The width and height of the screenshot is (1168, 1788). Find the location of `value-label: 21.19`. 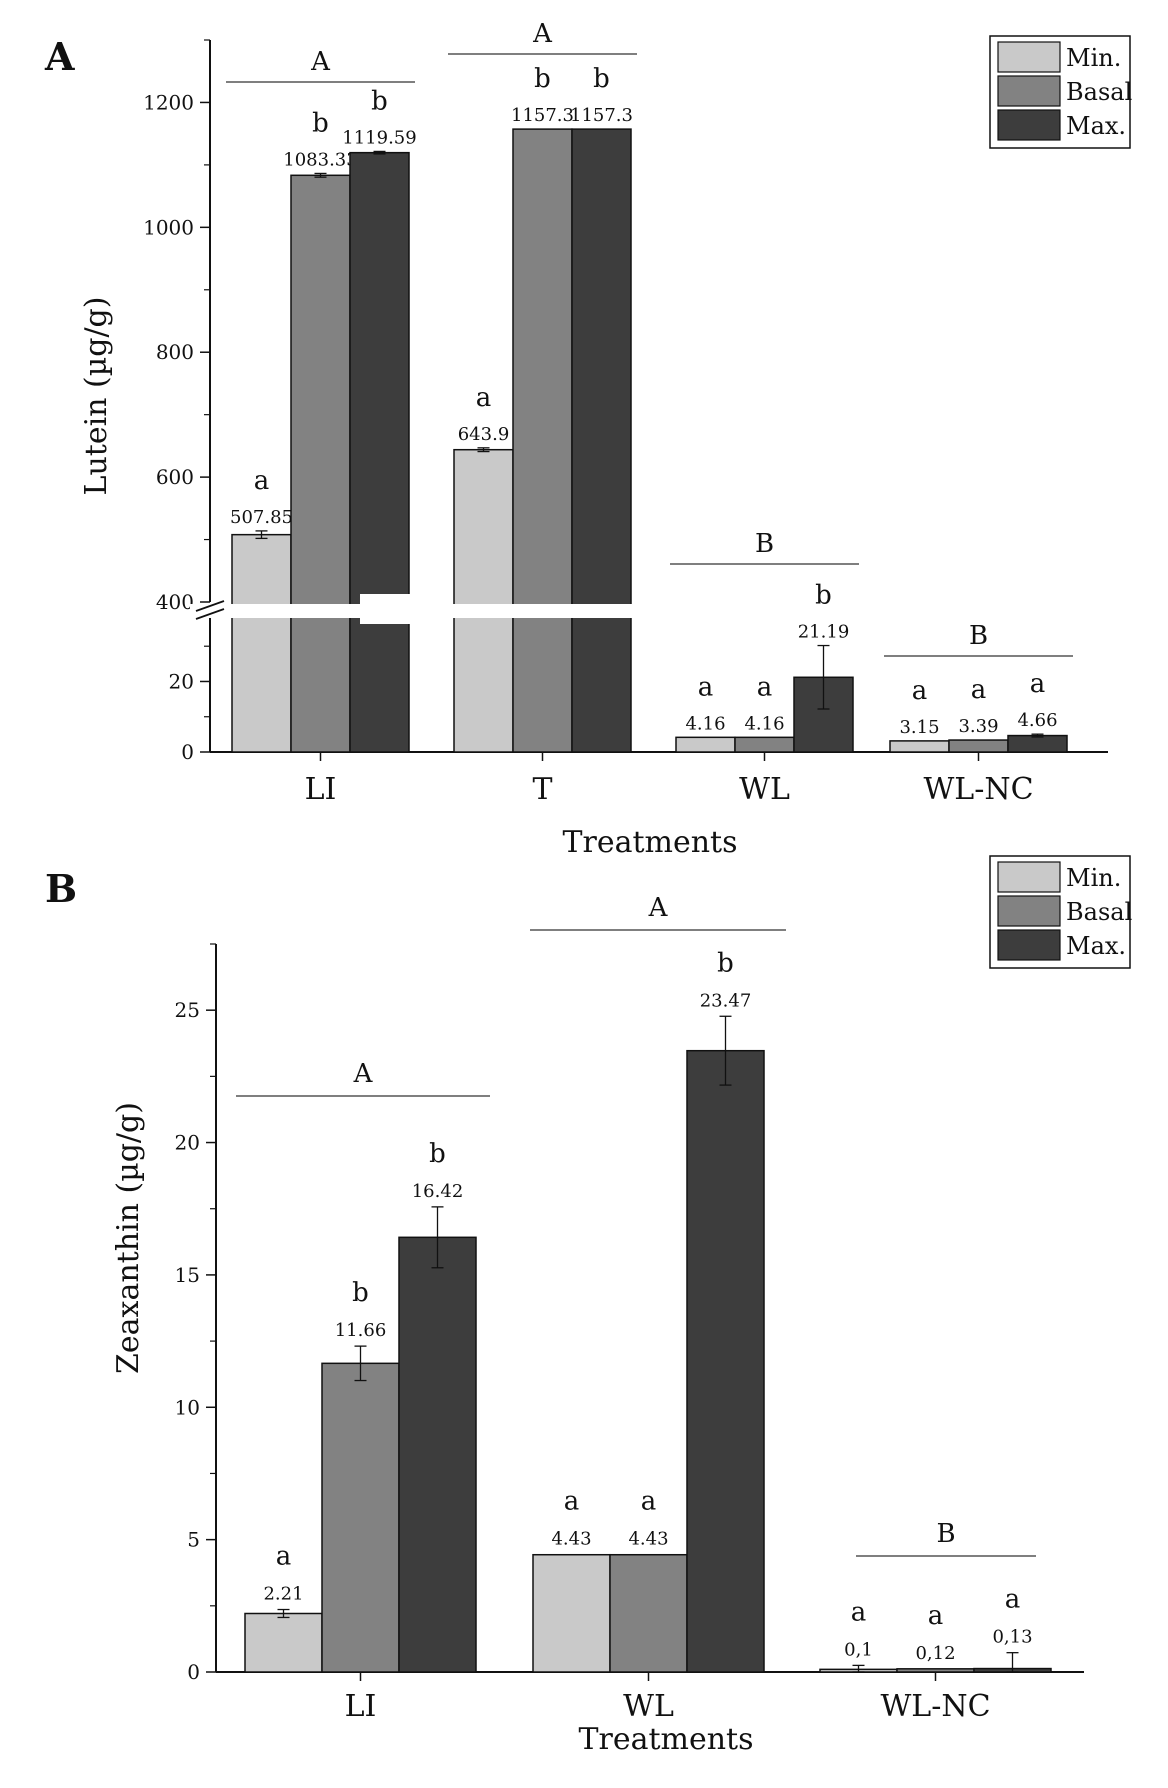

value-label: 21.19 is located at coordinates (824, 632).